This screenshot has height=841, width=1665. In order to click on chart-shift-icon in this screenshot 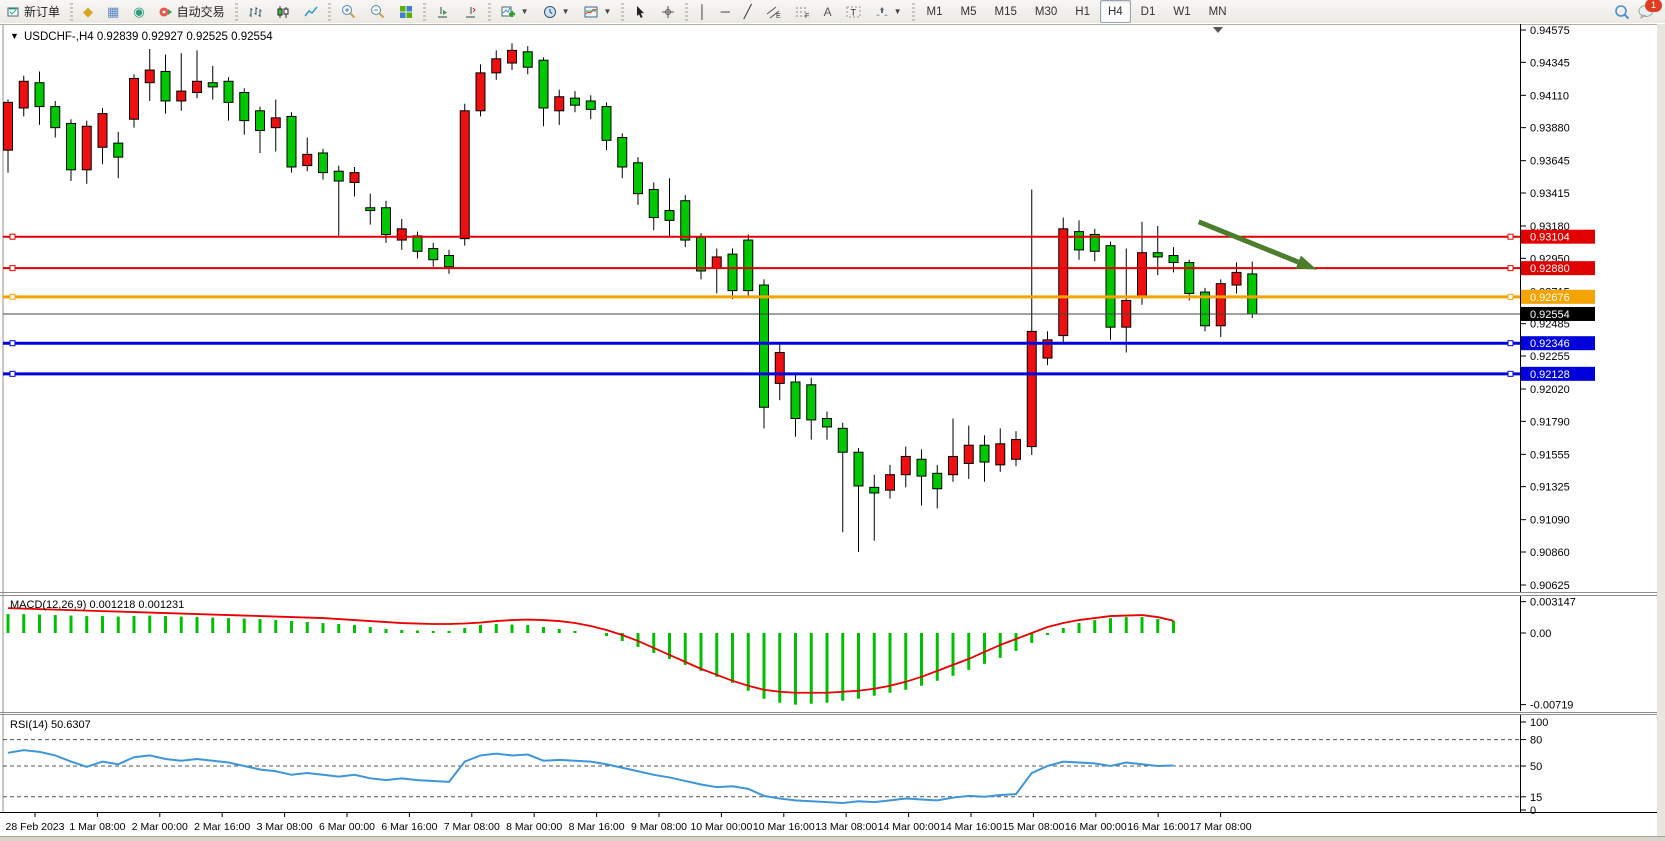, I will do `click(470, 11)`.